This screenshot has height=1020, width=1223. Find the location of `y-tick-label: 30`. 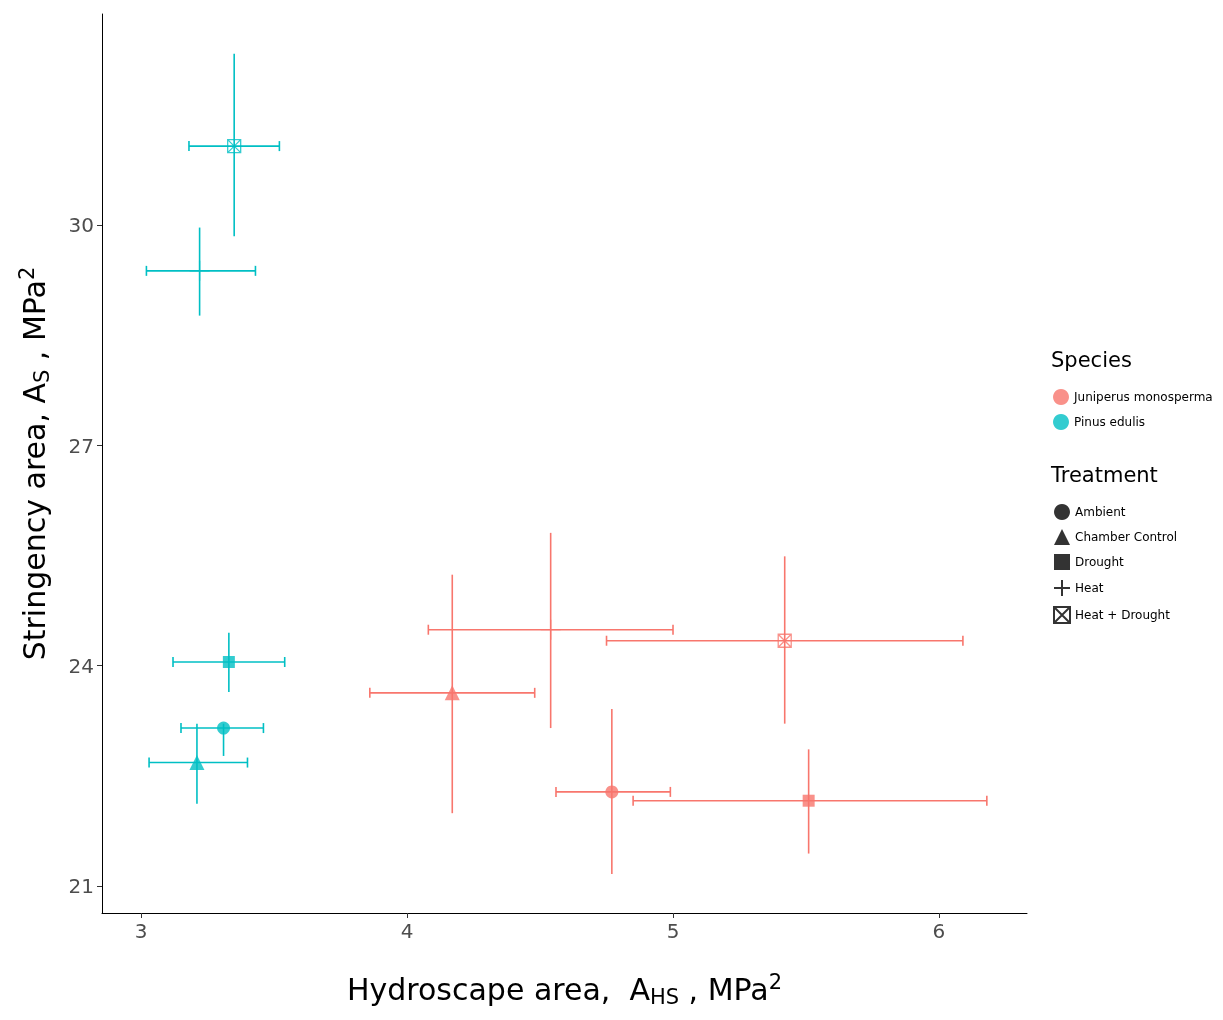

y-tick-label: 30 is located at coordinates (81, 225).